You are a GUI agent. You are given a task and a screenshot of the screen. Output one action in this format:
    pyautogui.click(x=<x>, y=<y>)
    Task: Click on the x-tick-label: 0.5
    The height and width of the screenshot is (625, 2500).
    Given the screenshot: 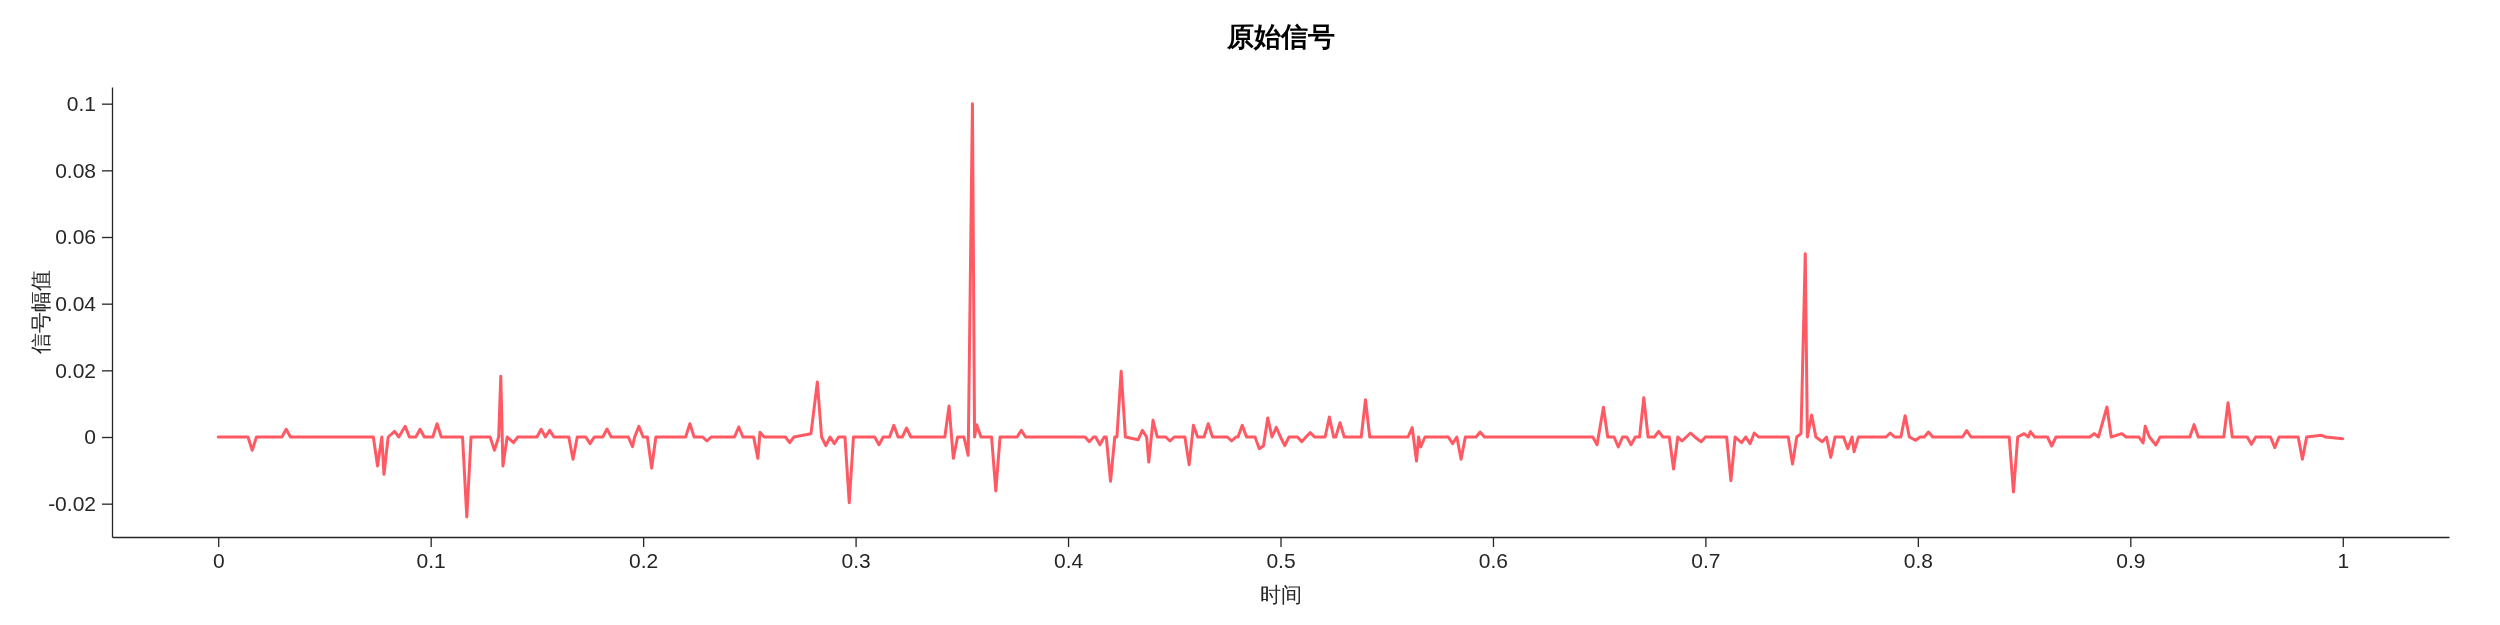 What is the action you would take?
    pyautogui.click(x=1281, y=560)
    